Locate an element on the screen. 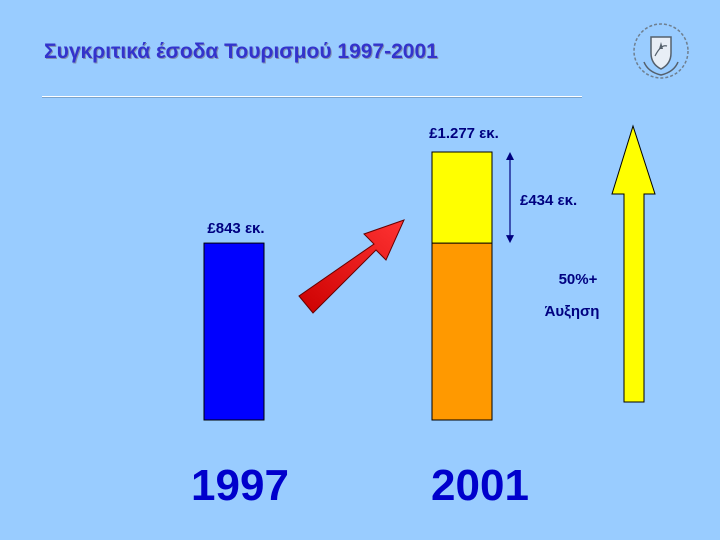 Image resolution: width=720 pixels, height=540 pixels. bar-2001-base is located at coordinates (462, 331).